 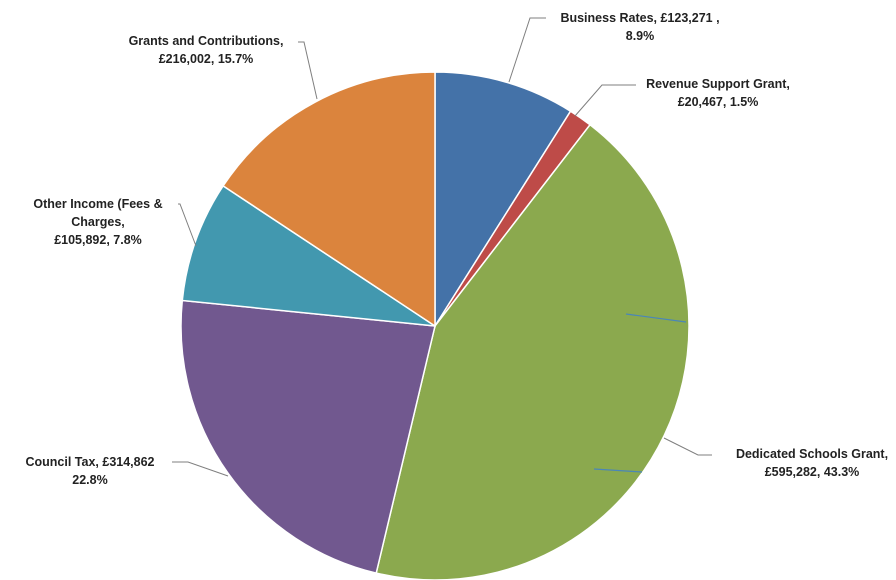 I want to click on data-label: Revenue Support Grant, £20,467, 1.5%, so click(x=718, y=93).